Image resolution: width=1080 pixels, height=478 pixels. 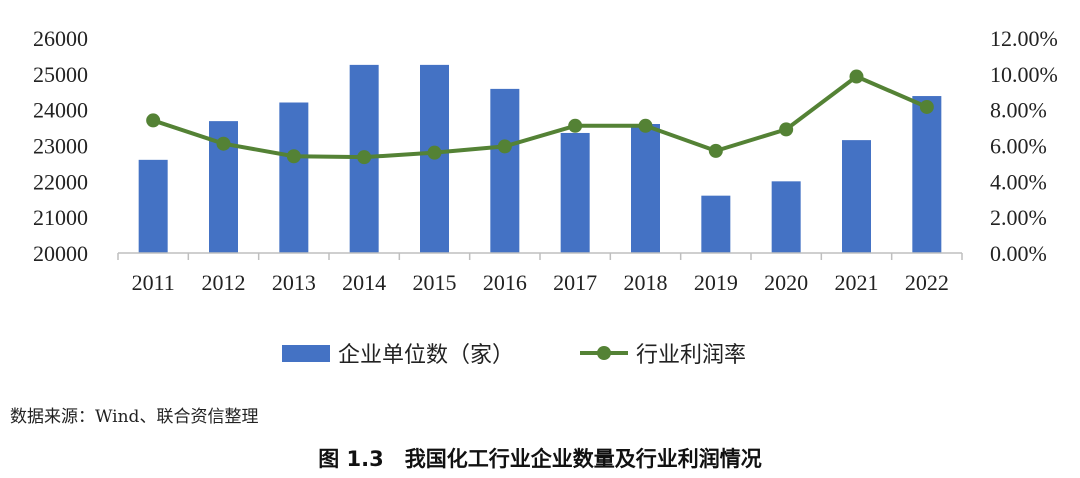 What do you see at coordinates (364, 282) in the screenshot?
I see `x-tick-label: 2014` at bounding box center [364, 282].